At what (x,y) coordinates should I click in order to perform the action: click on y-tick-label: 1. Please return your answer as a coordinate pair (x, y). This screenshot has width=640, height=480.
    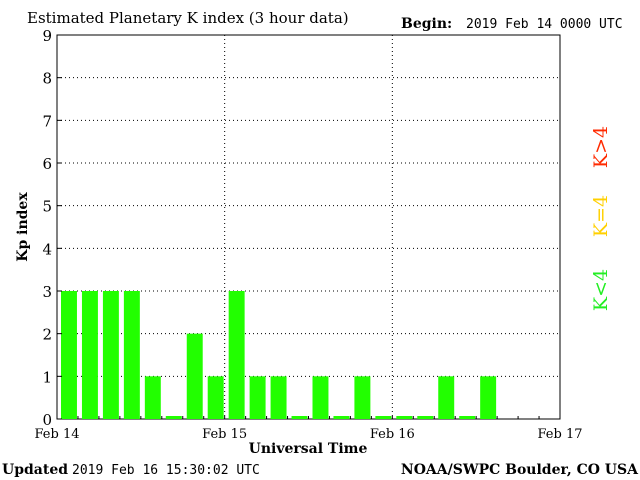
    Looking at the image, I should click on (47, 377).